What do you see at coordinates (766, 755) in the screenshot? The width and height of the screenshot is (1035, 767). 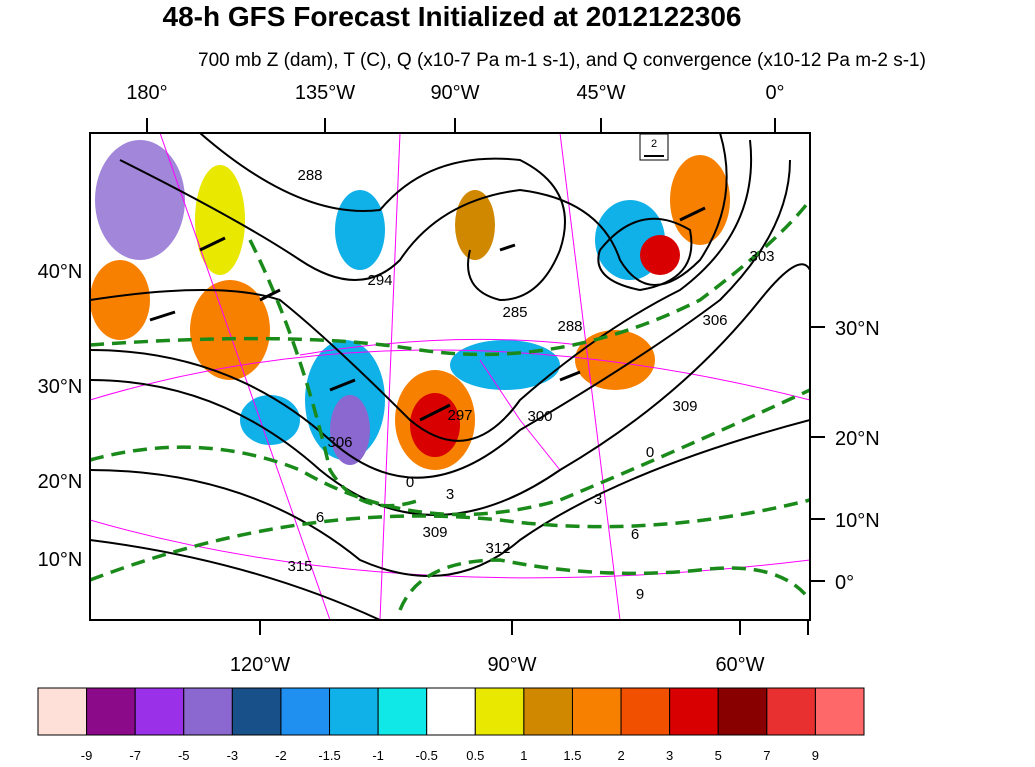 I see `colorbar-label: 7` at bounding box center [766, 755].